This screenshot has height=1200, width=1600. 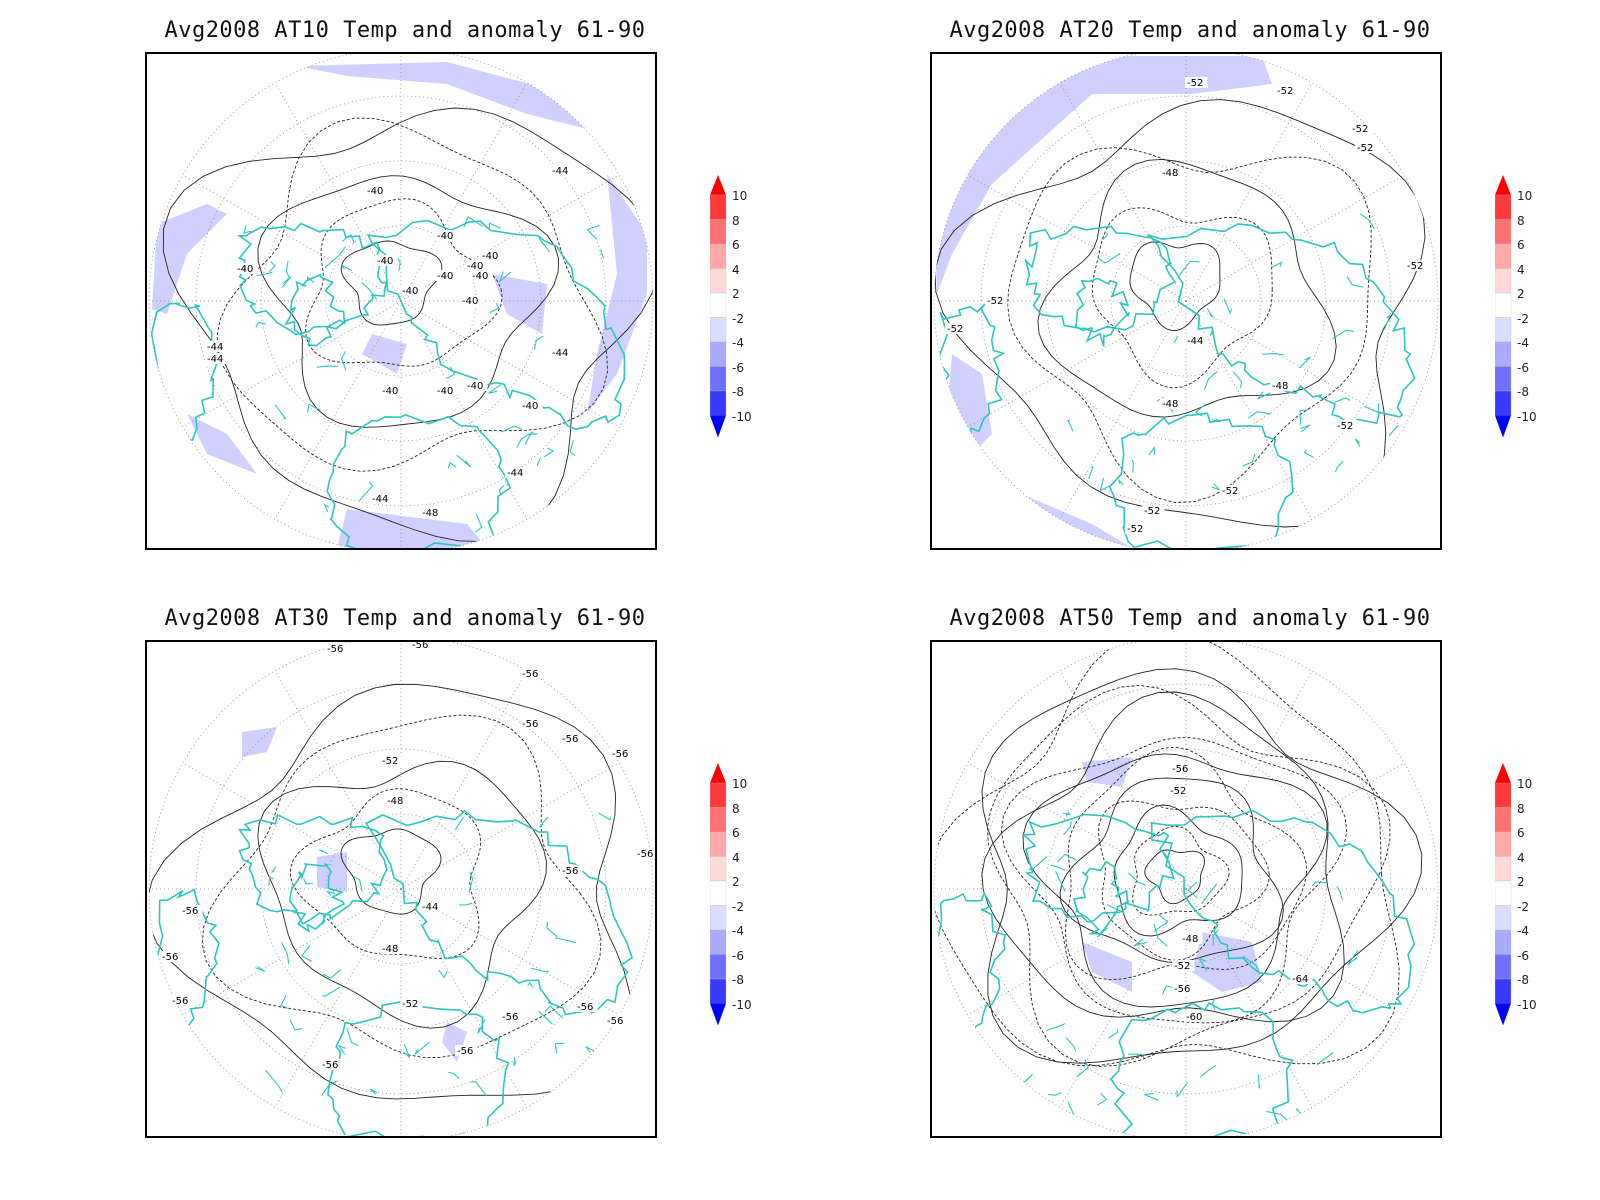 What do you see at coordinates (390, 949) in the screenshot?
I see `contour-label: -48` at bounding box center [390, 949].